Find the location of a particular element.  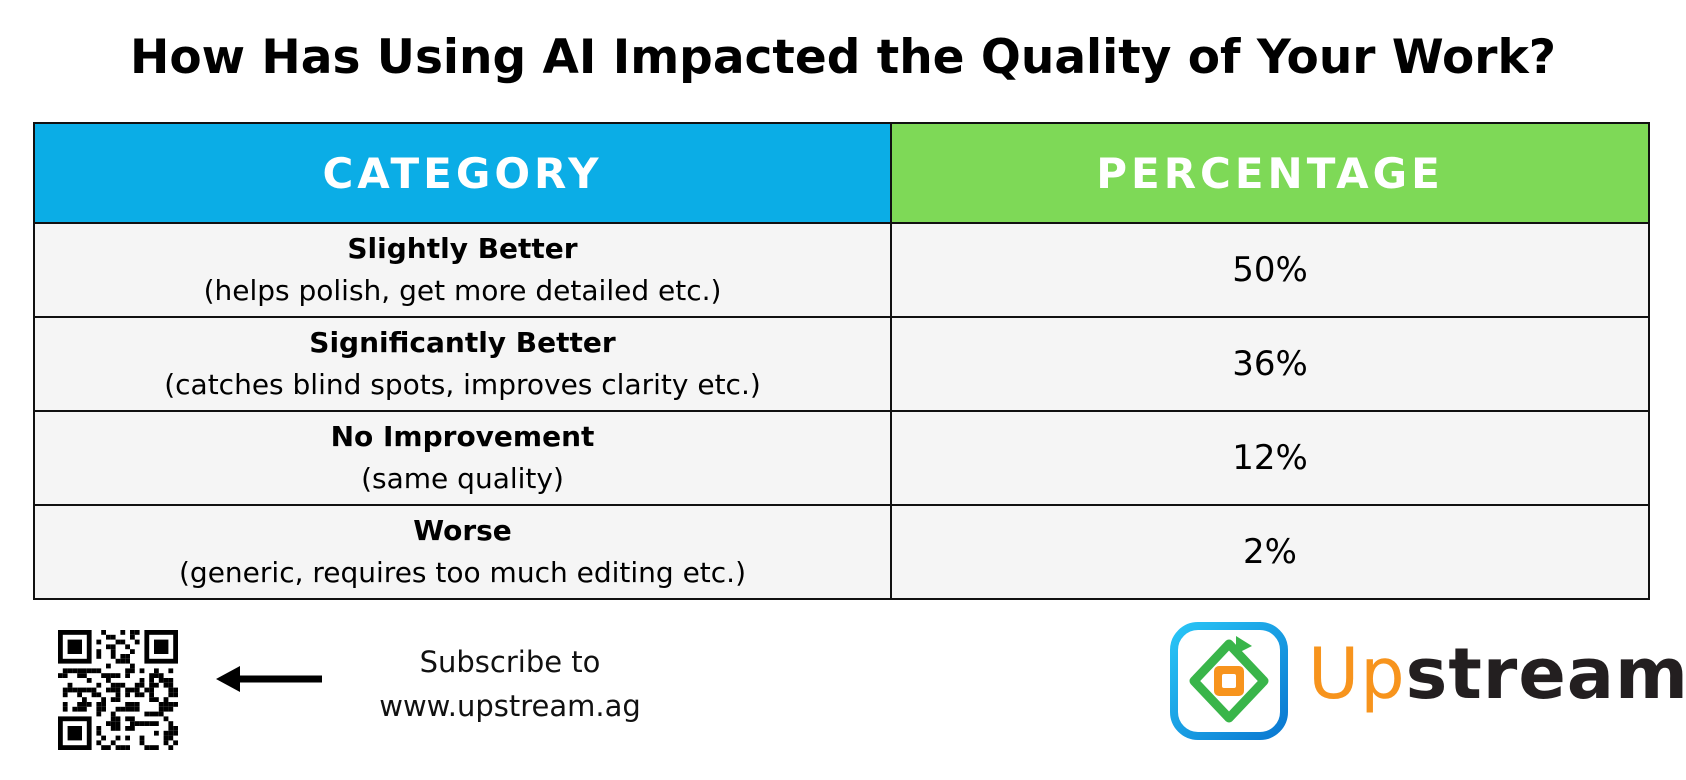

category-description: (same quality) is located at coordinates (462, 478).